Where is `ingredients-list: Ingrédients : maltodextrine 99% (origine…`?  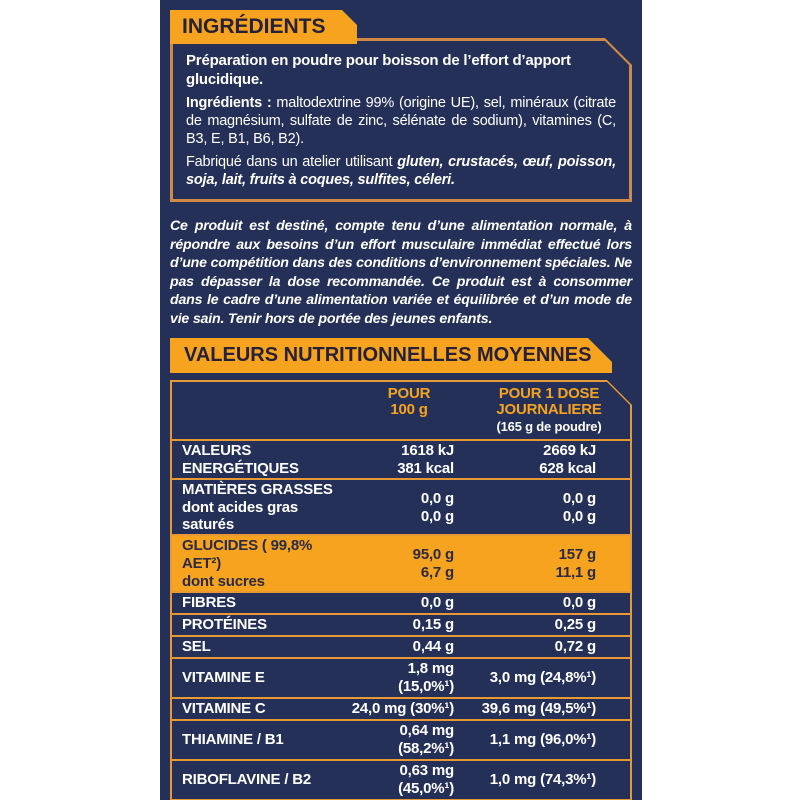 ingredients-list: Ingrédients : maltodextrine 99% (origine… is located at coordinates (401, 121).